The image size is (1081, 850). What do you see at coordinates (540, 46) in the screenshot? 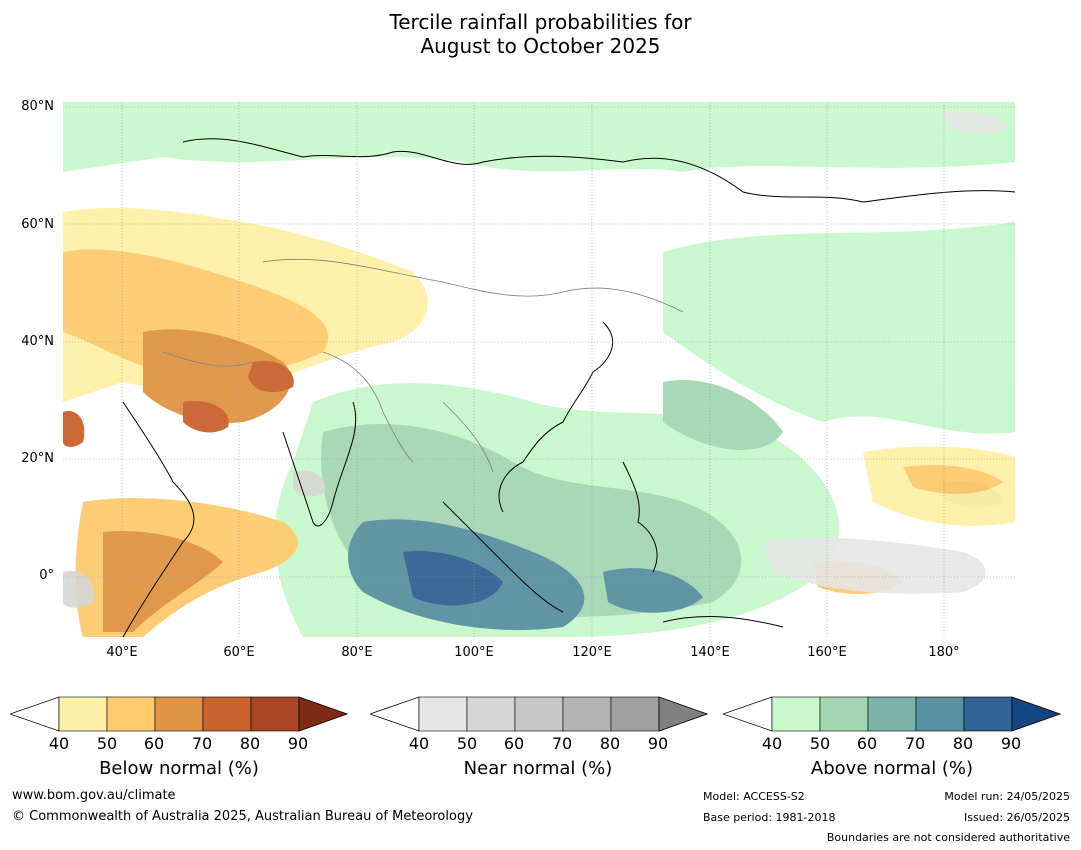
I see `map-title-line2: August to October 2025` at bounding box center [540, 46].